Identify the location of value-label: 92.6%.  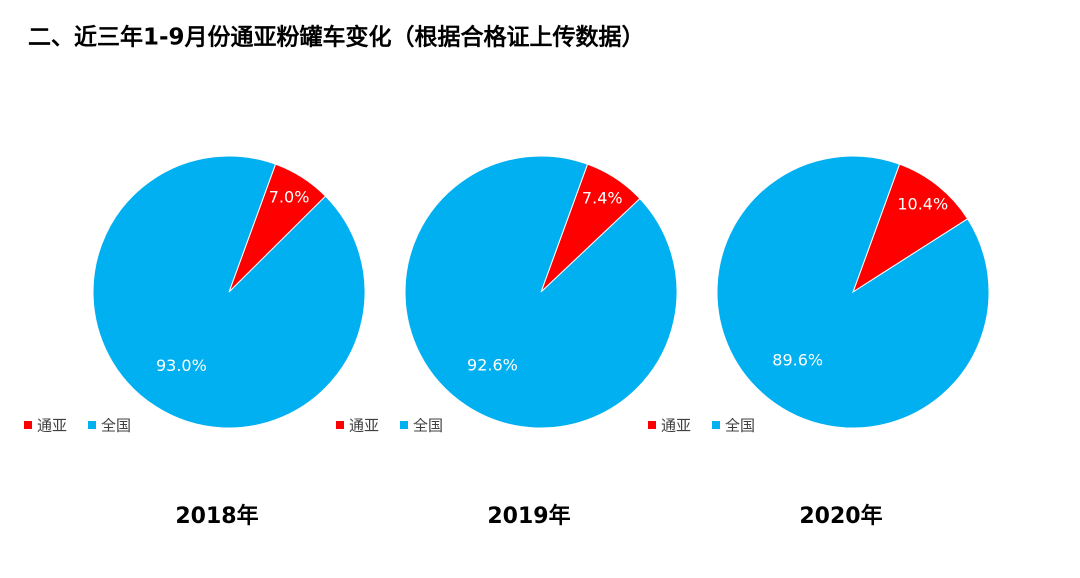
(492, 364).